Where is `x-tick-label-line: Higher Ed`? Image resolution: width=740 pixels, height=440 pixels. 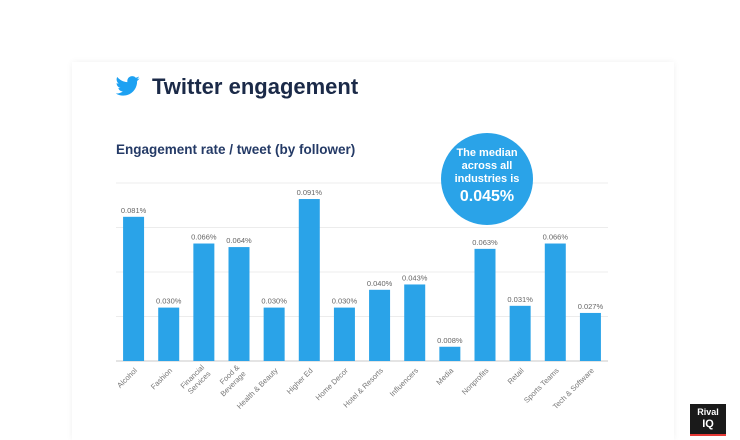 x-tick-label-line: Higher Ed is located at coordinates (300, 381).